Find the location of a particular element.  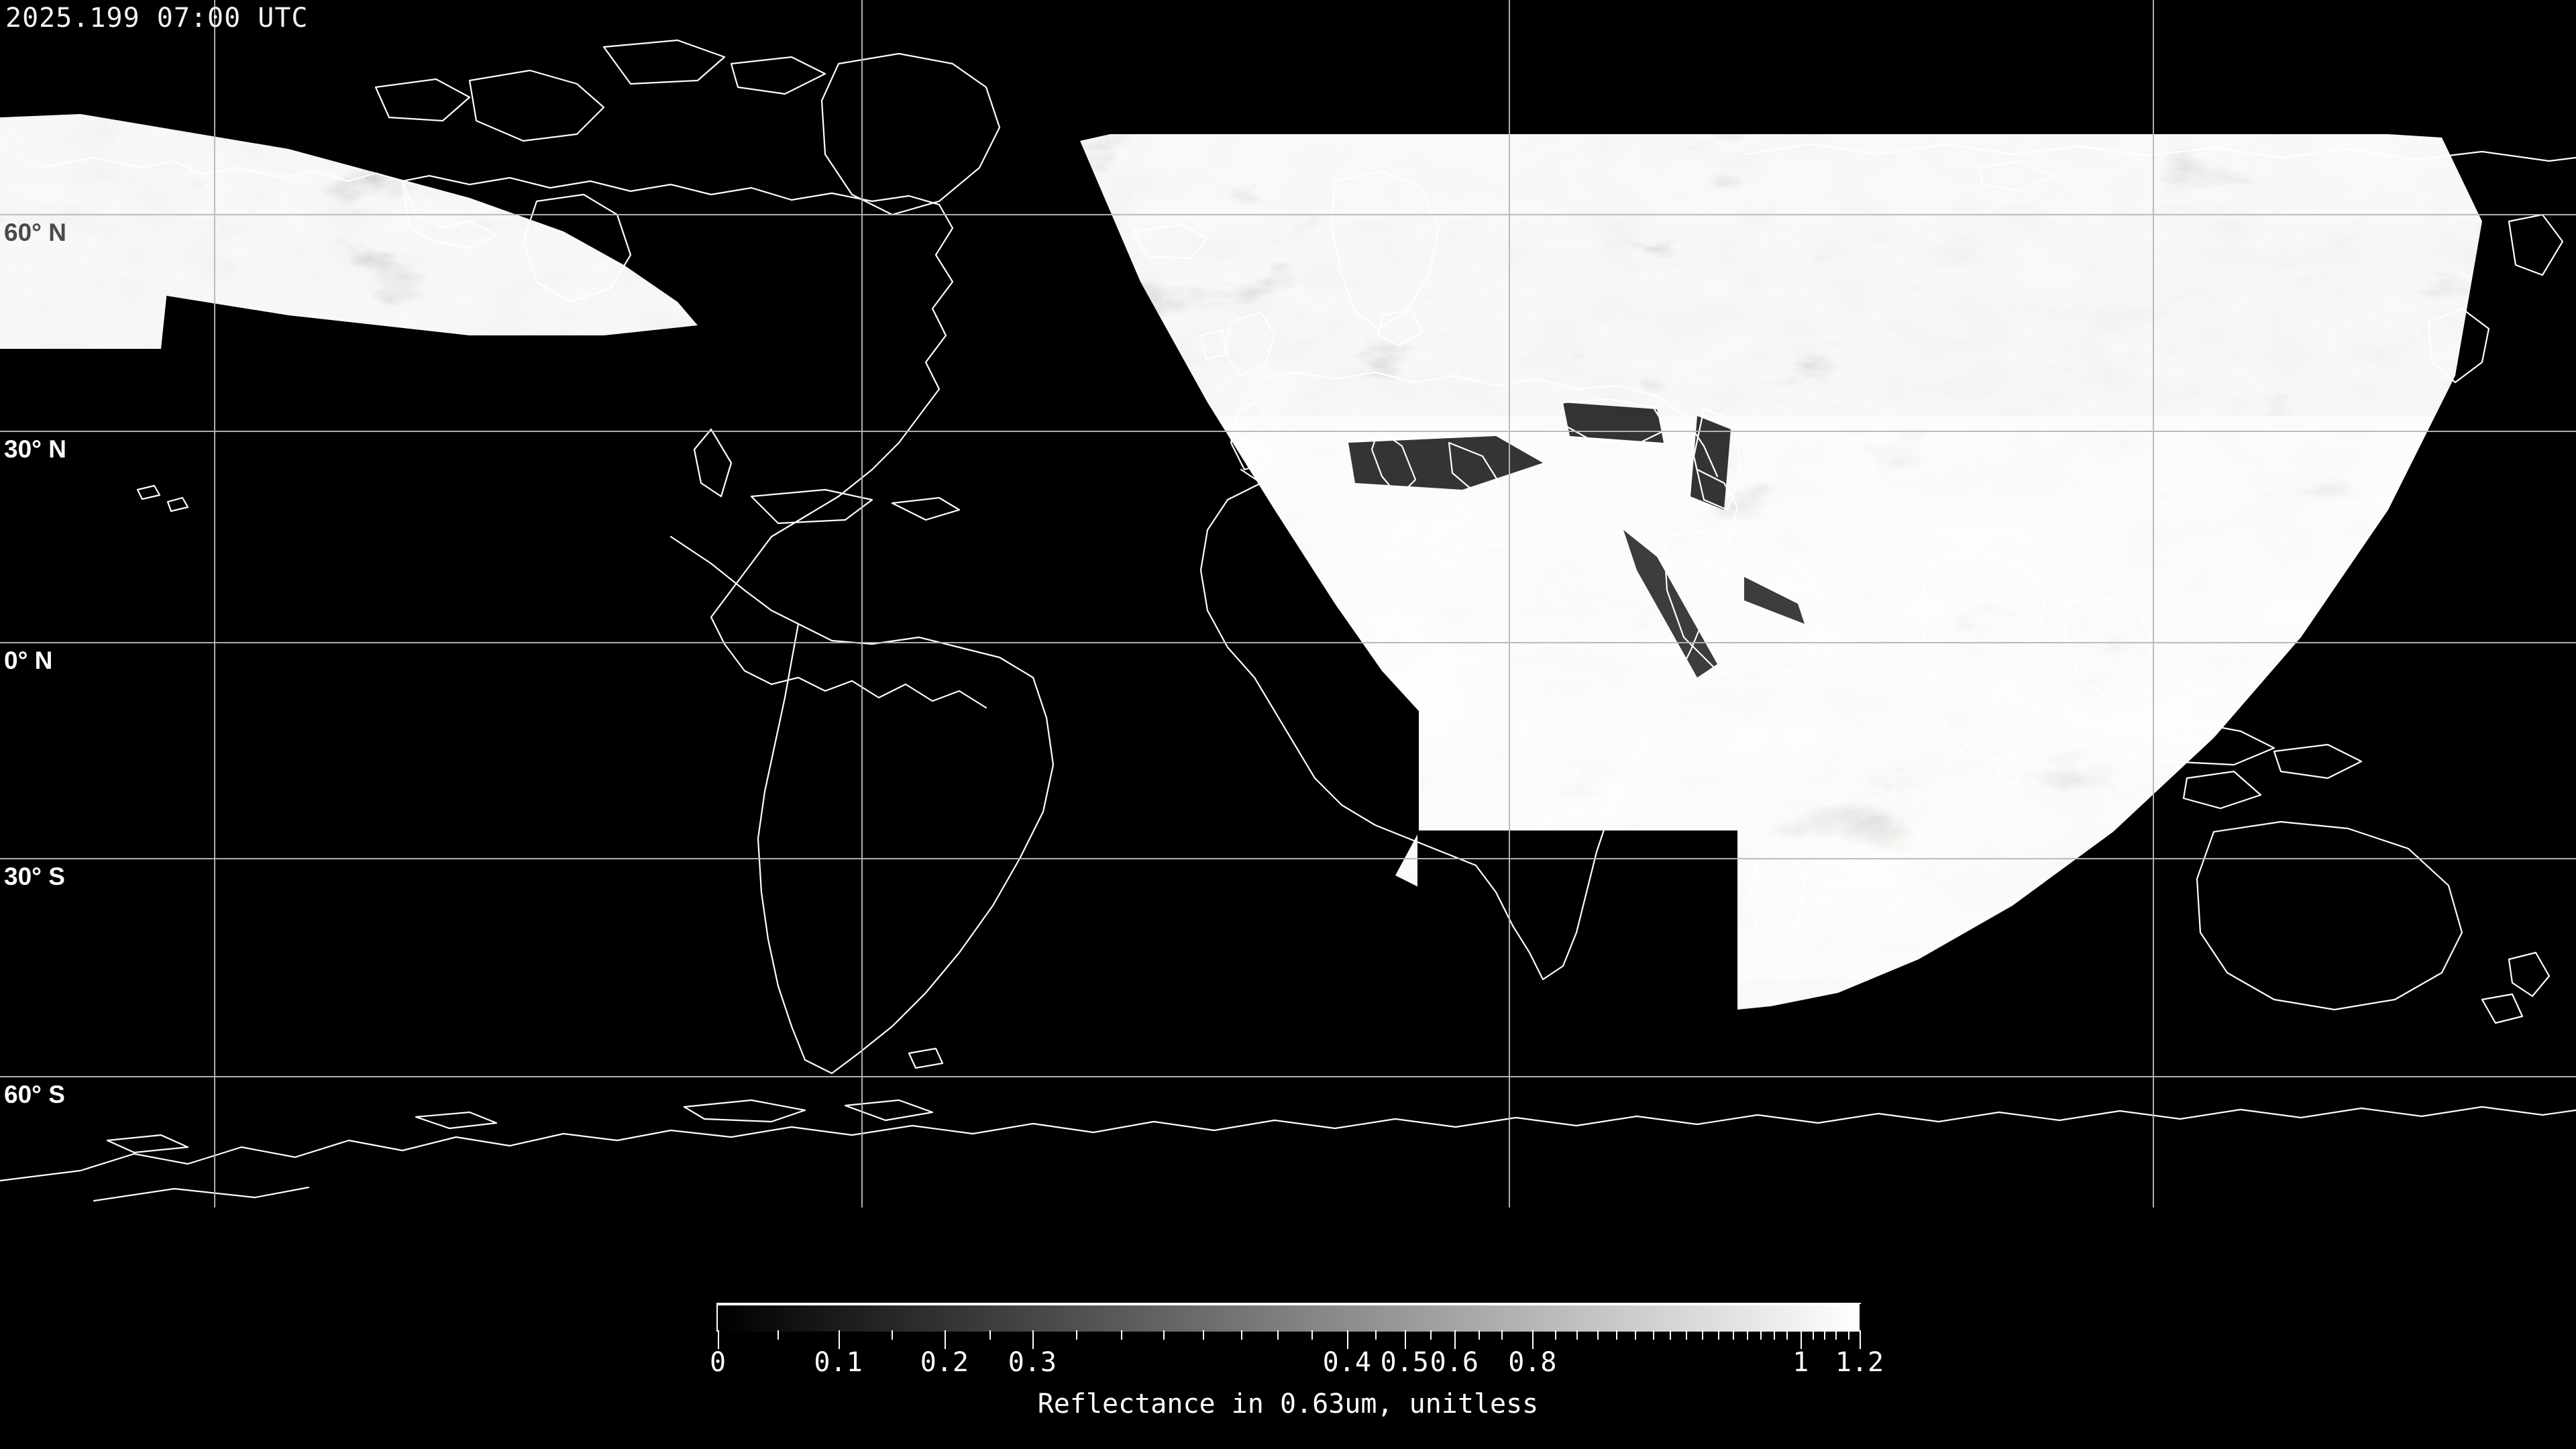

lat-label-30s: 30° S is located at coordinates (34, 876).